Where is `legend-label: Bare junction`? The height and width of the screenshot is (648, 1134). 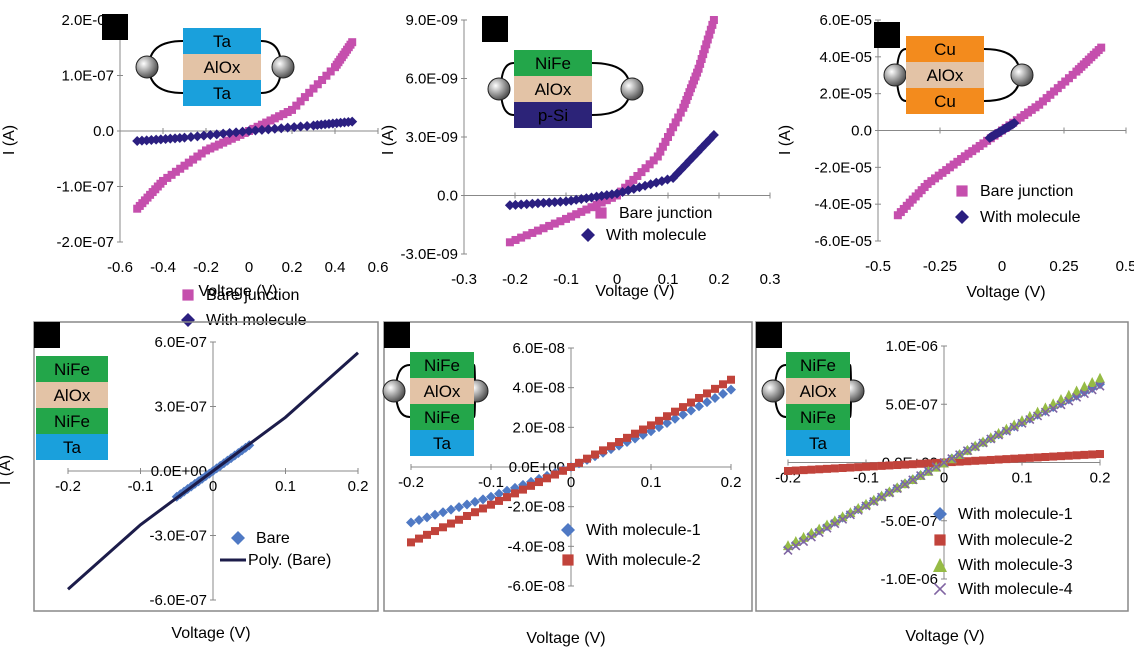 legend-label: Bare junction is located at coordinates (665, 213).